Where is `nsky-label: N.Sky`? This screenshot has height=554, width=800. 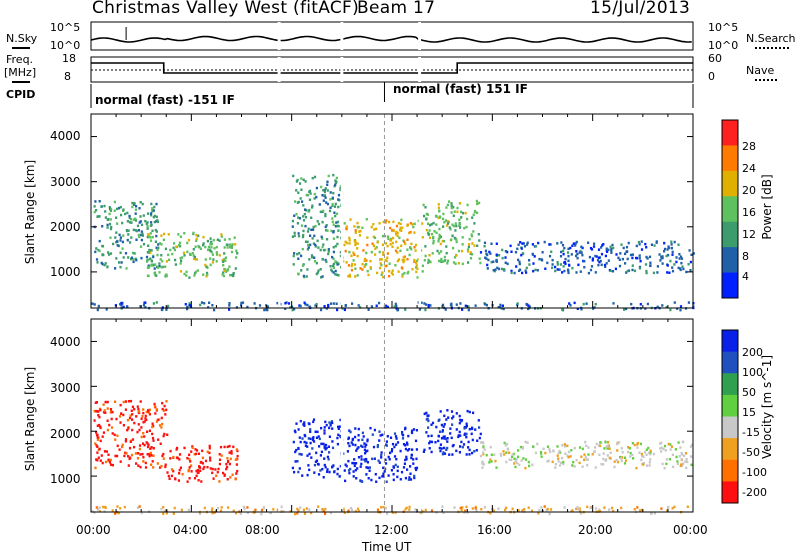
nsky-label: N.Sky is located at coordinates (22, 38).